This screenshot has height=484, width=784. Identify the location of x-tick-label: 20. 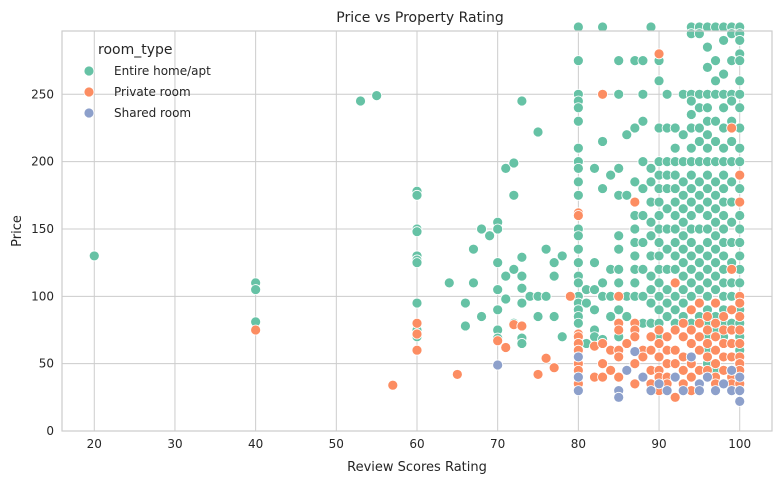
(94, 444).